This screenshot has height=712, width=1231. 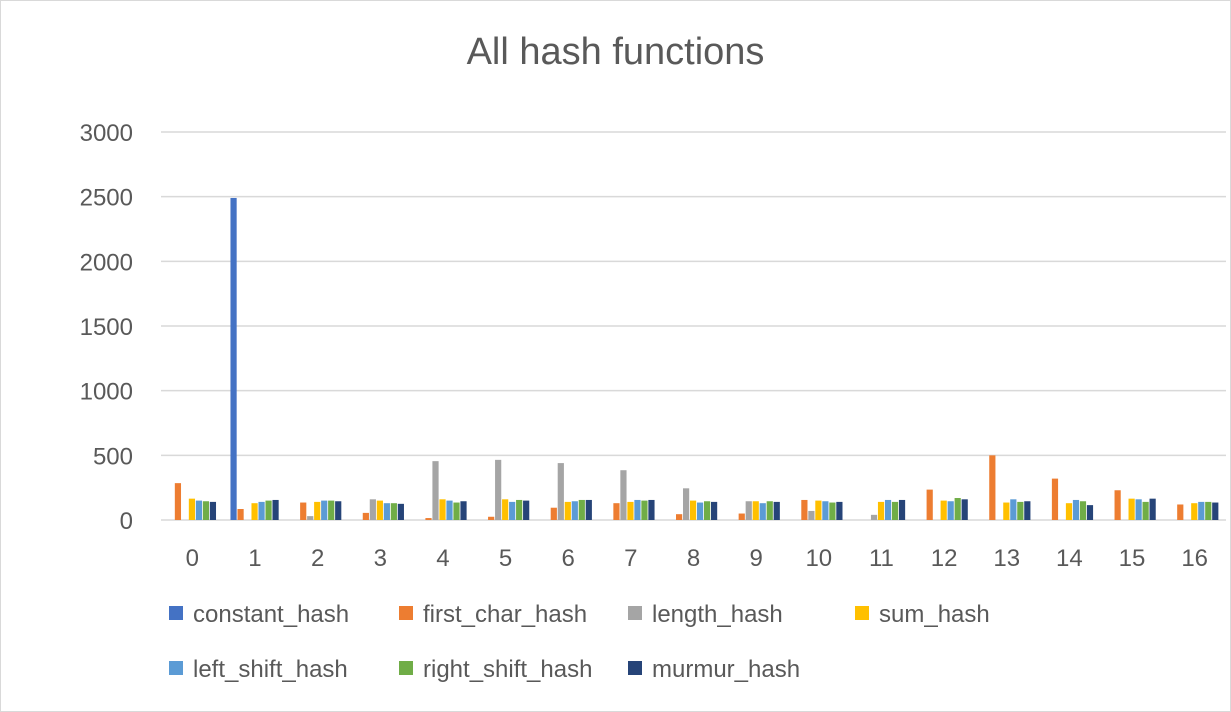 I want to click on y-tick-label: 0, so click(x=126, y=521).